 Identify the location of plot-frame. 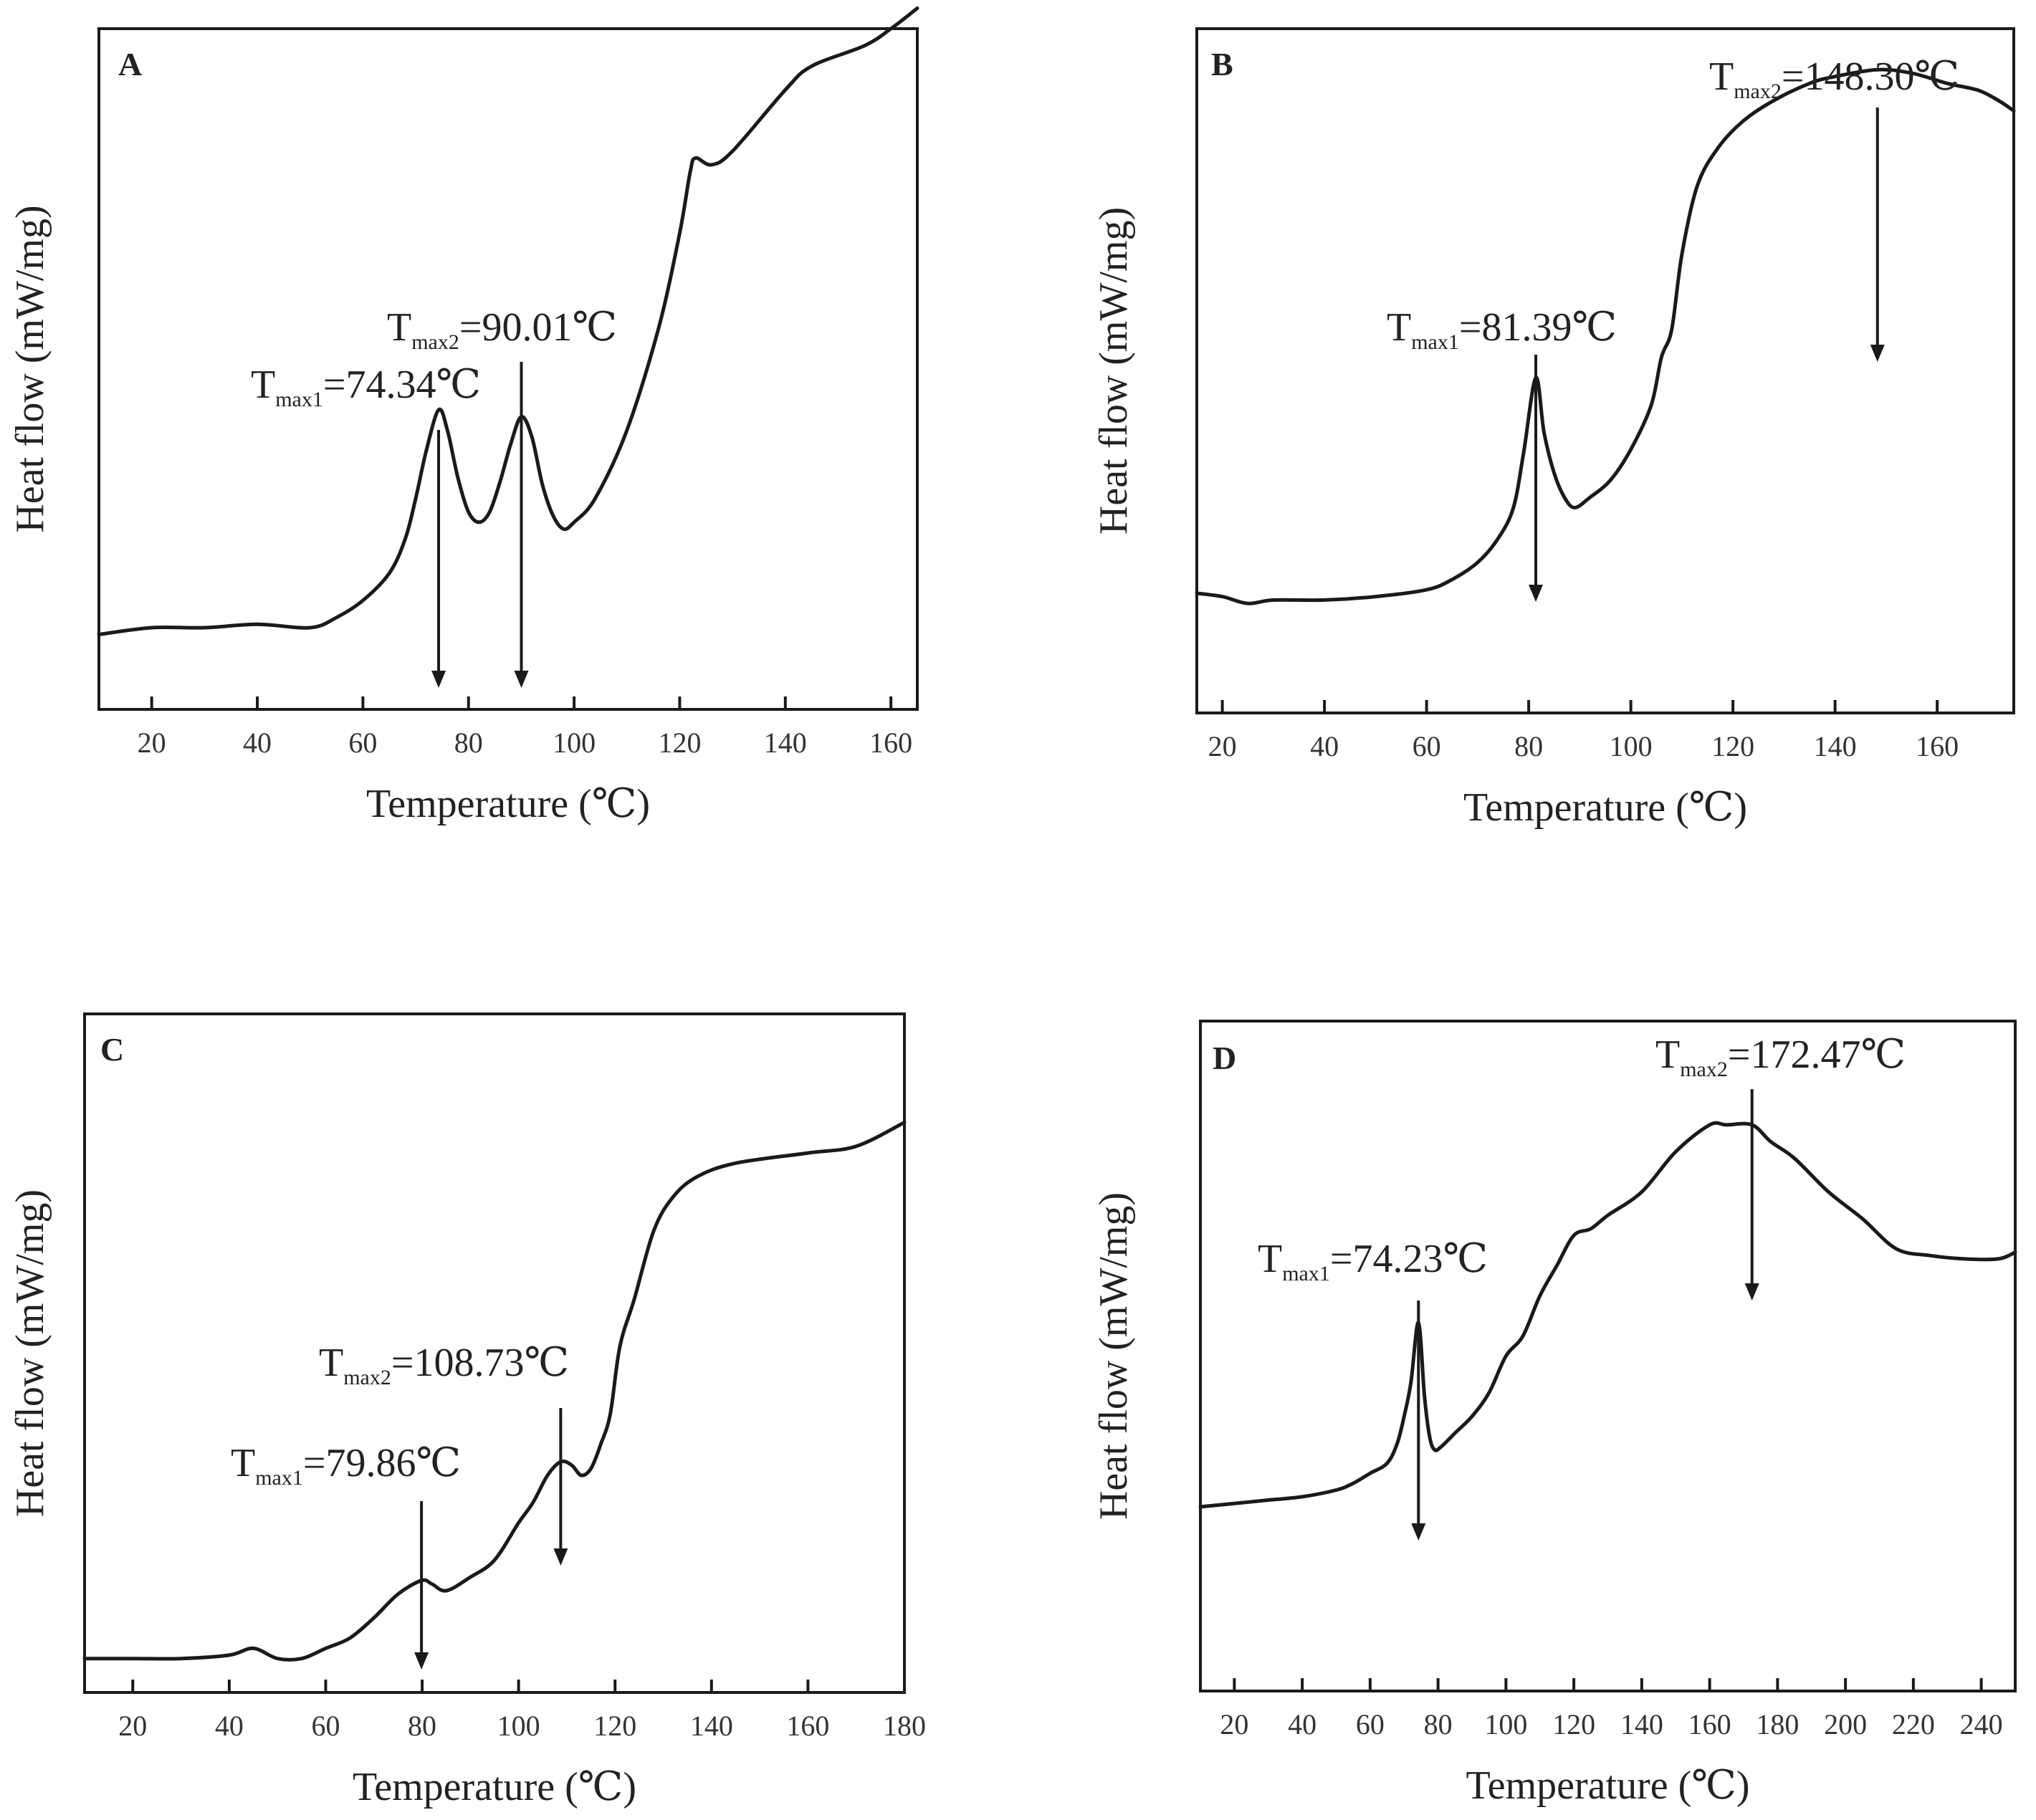
(1608, 1356).